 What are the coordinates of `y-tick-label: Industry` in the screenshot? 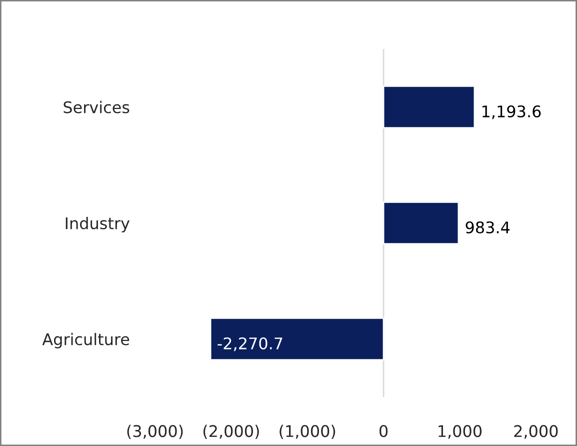 It's located at (98, 224).